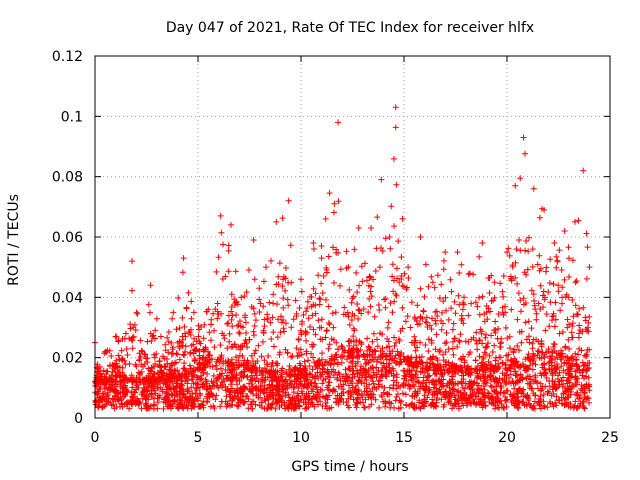  I want to click on y-tick-label: 0.08, so click(67, 178).